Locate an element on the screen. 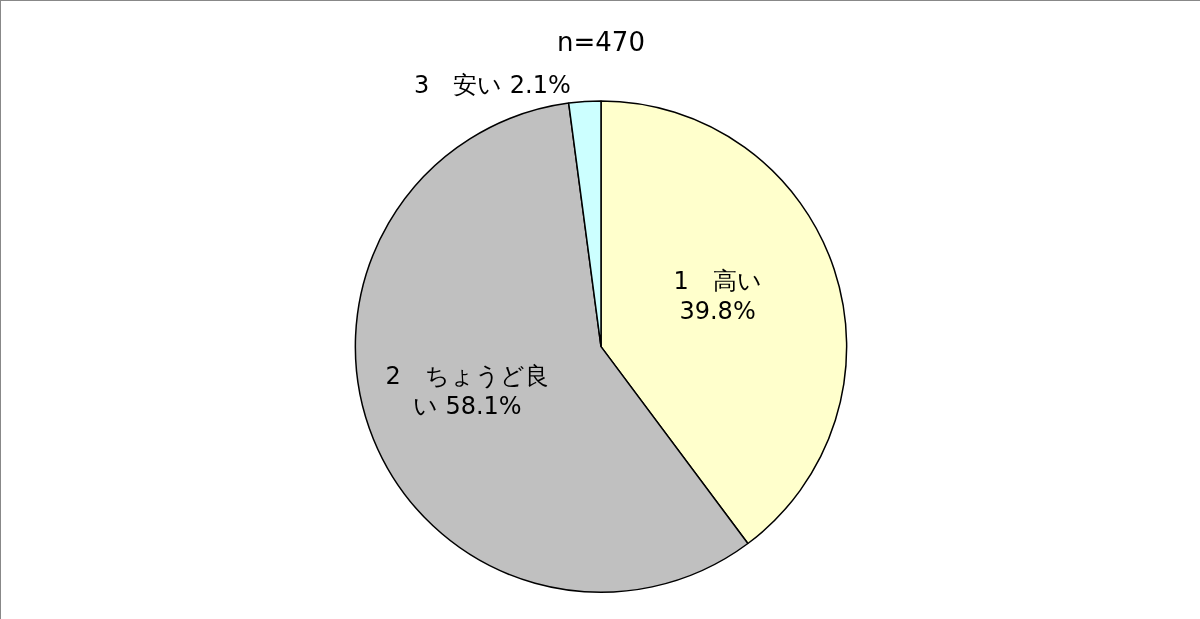 The width and height of the screenshot is (1200, 619). slice-label: 2 ちょうど良い 58.1% is located at coordinates (467, 391).